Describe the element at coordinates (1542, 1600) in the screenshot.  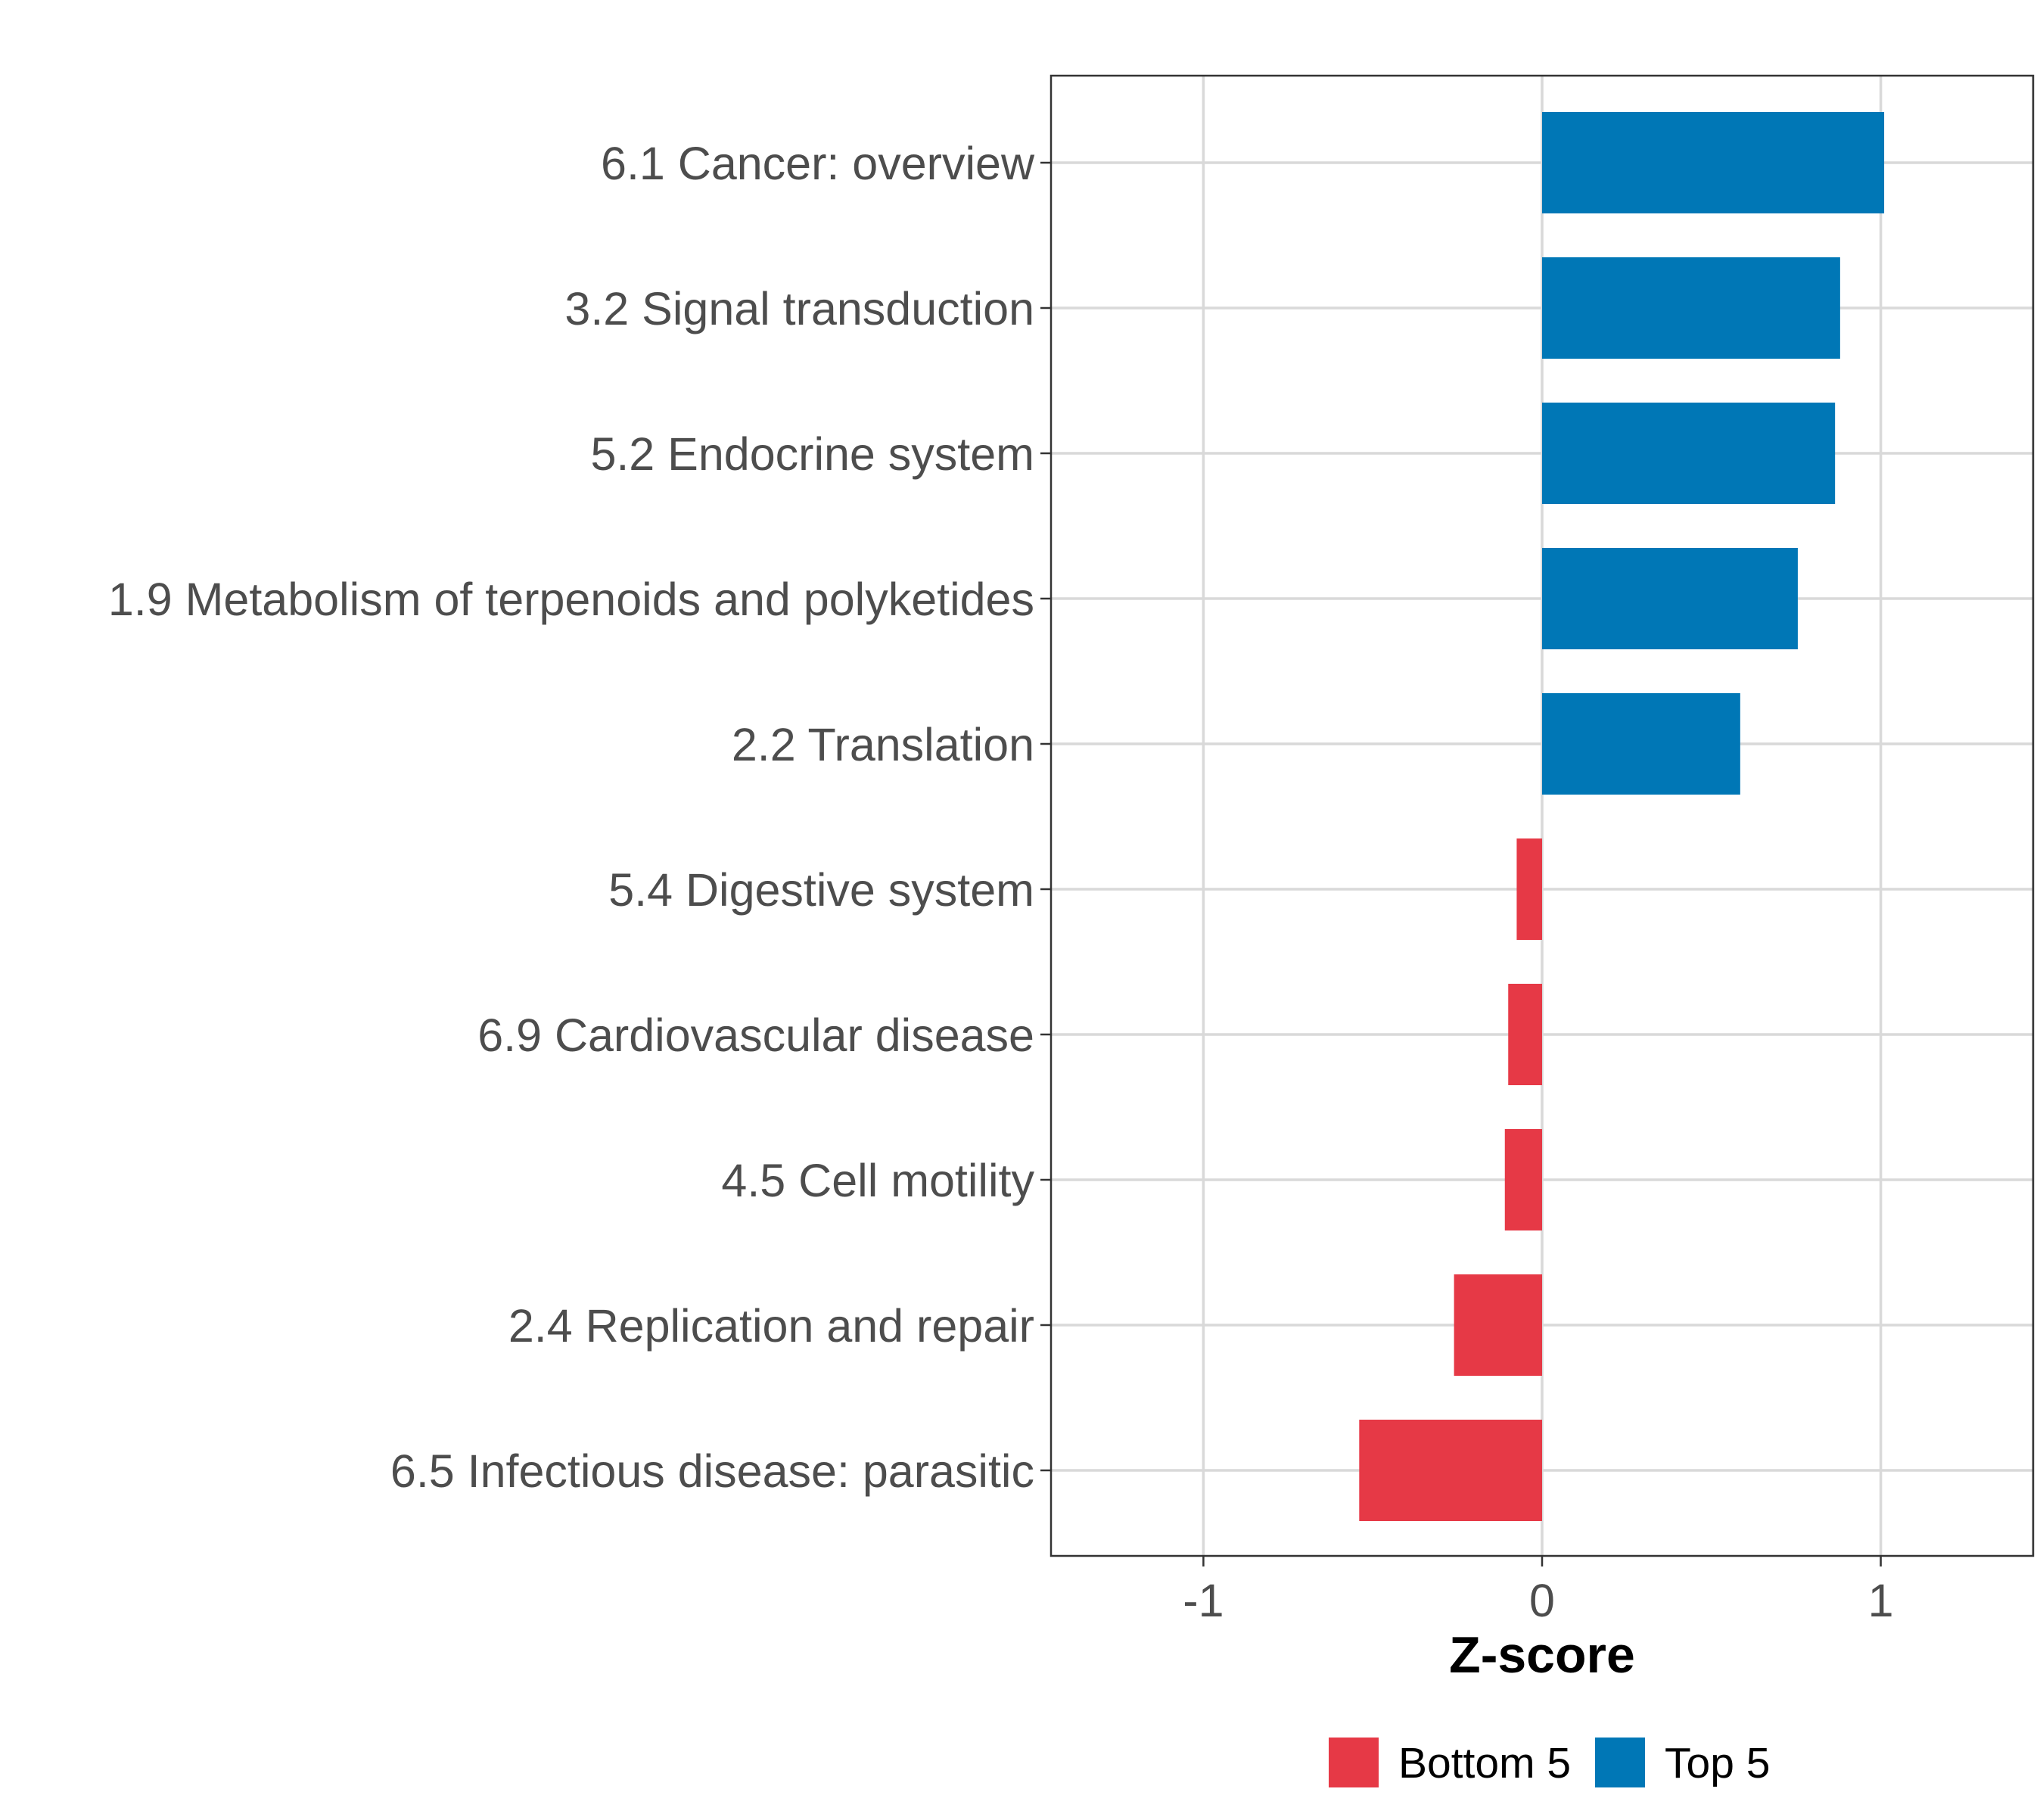
I see `x-tick-label: 0` at that location.